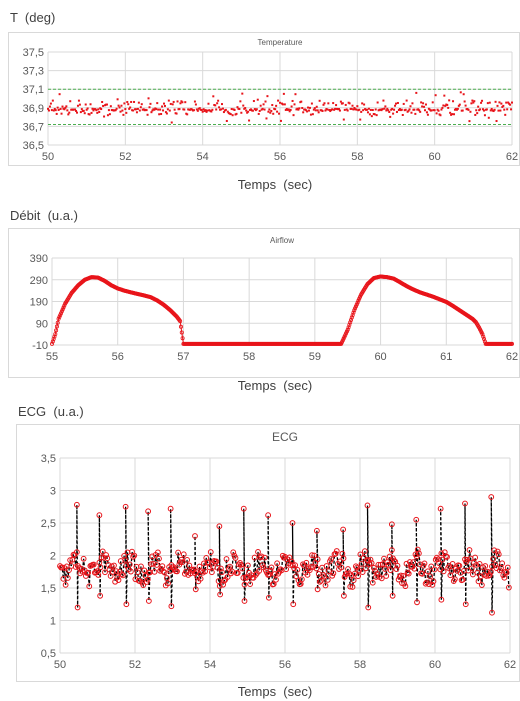  Describe the element at coordinates (285, 665) in the screenshot. I see `ecg-x-tick-label: 56` at that location.